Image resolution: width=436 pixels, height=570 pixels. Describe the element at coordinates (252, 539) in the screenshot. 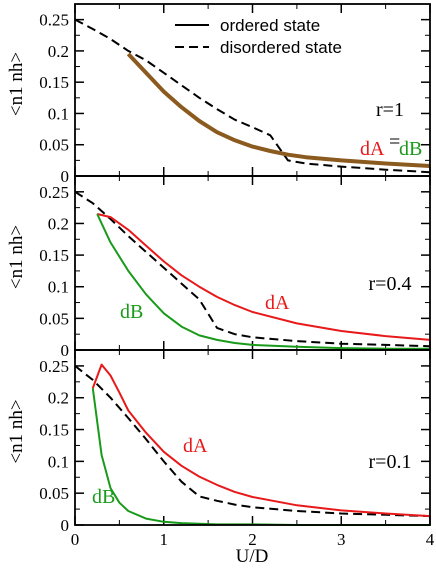

I see `x-tick-label: 2` at that location.